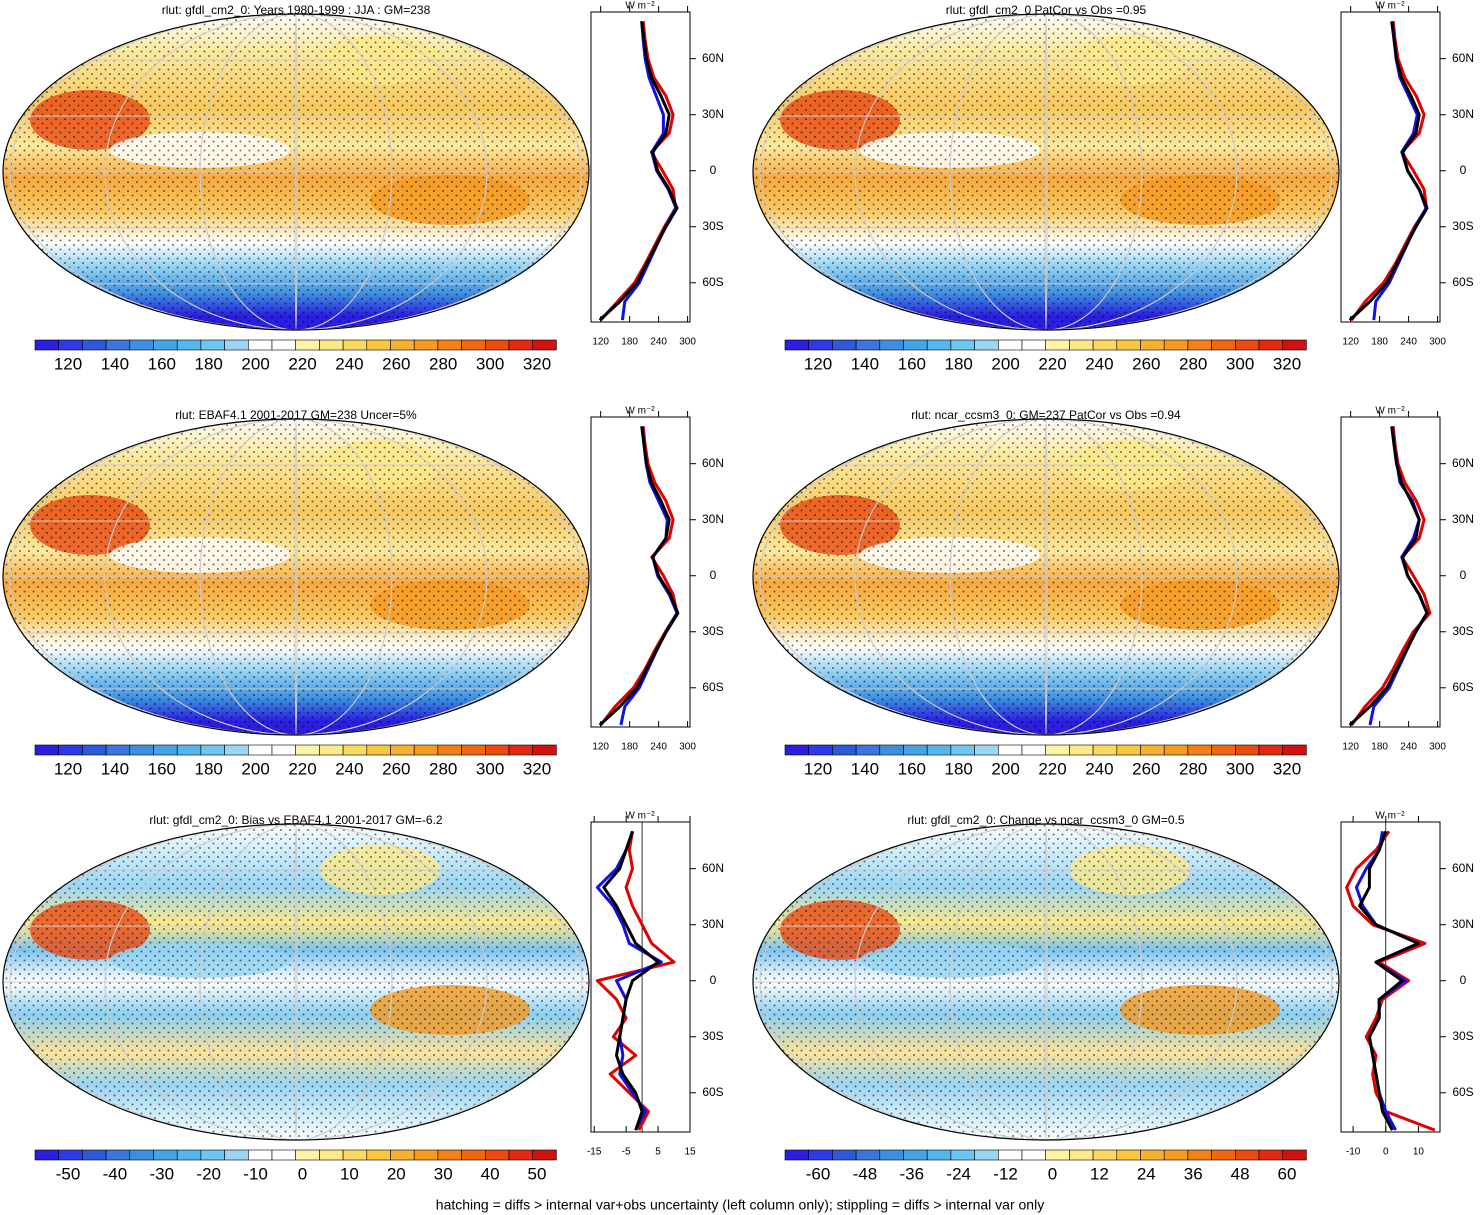 The image size is (1483, 1215). I want to click on x-tick-label: 0, so click(1386, 1152).